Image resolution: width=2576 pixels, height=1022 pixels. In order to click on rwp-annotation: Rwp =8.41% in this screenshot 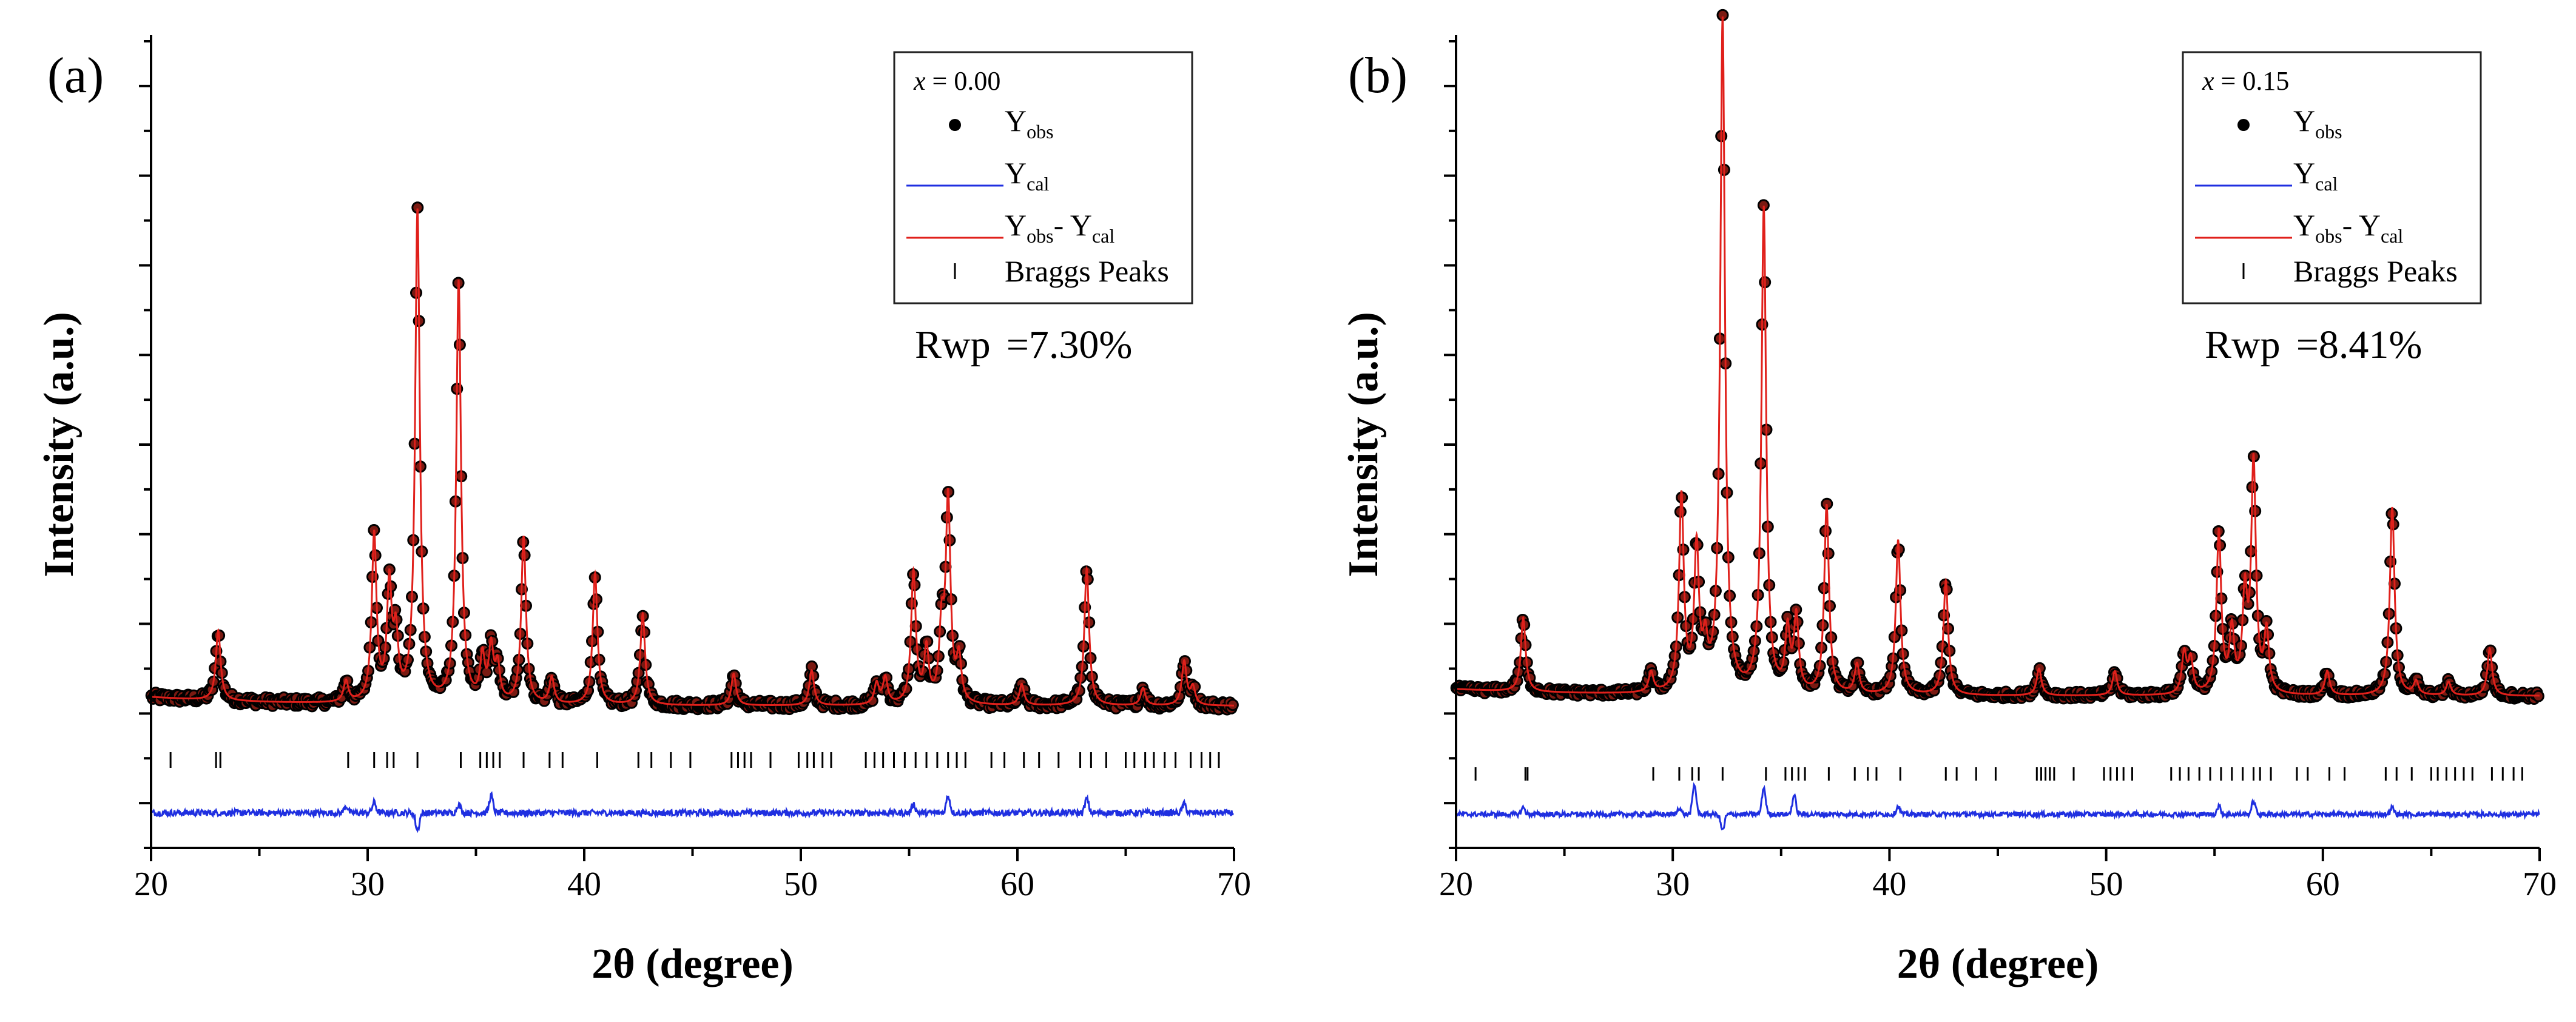, I will do `click(2313, 345)`.